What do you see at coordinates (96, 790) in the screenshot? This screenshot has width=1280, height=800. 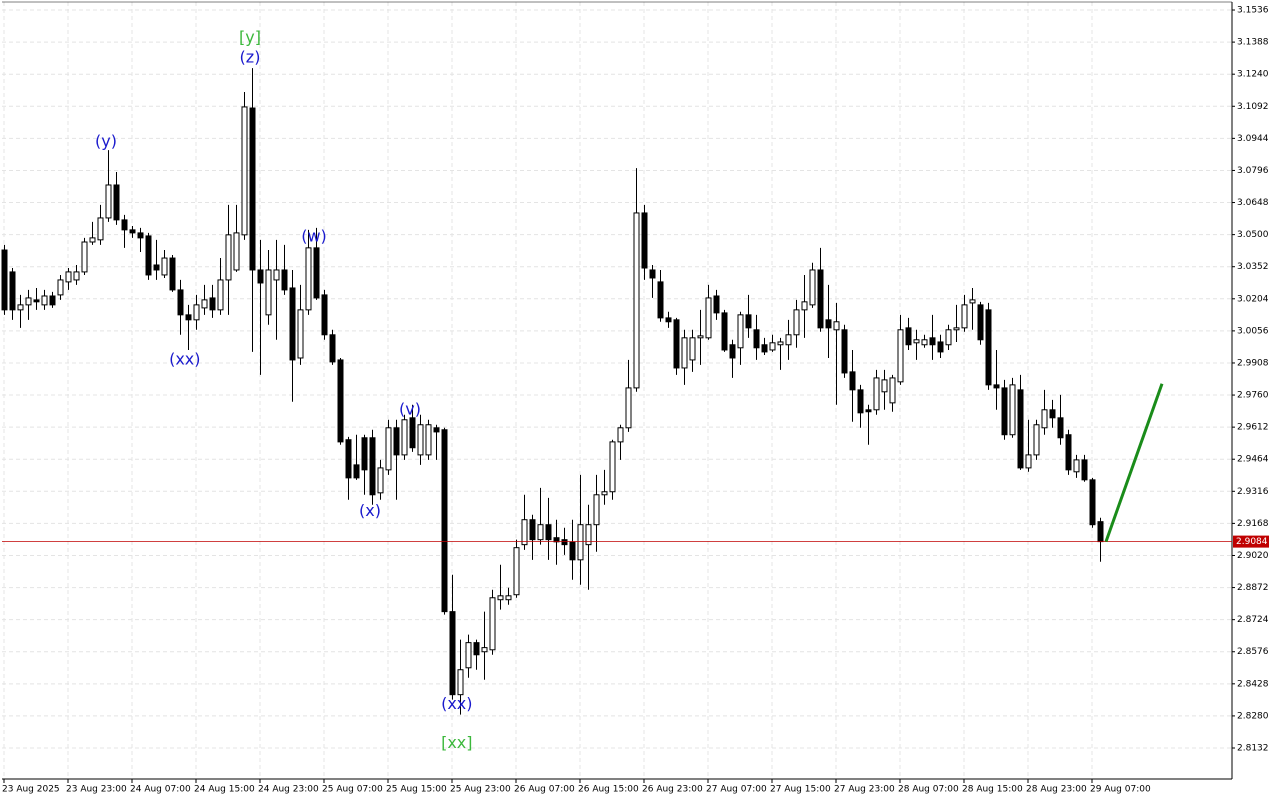 I see `x-tick-label: 23 Aug 23:00` at bounding box center [96, 790].